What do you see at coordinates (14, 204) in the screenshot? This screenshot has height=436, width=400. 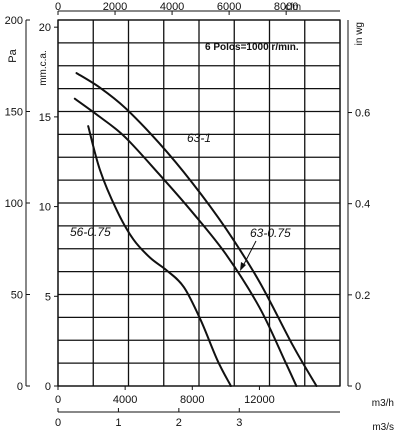 I see `tick-label-pa: 100` at bounding box center [14, 204].